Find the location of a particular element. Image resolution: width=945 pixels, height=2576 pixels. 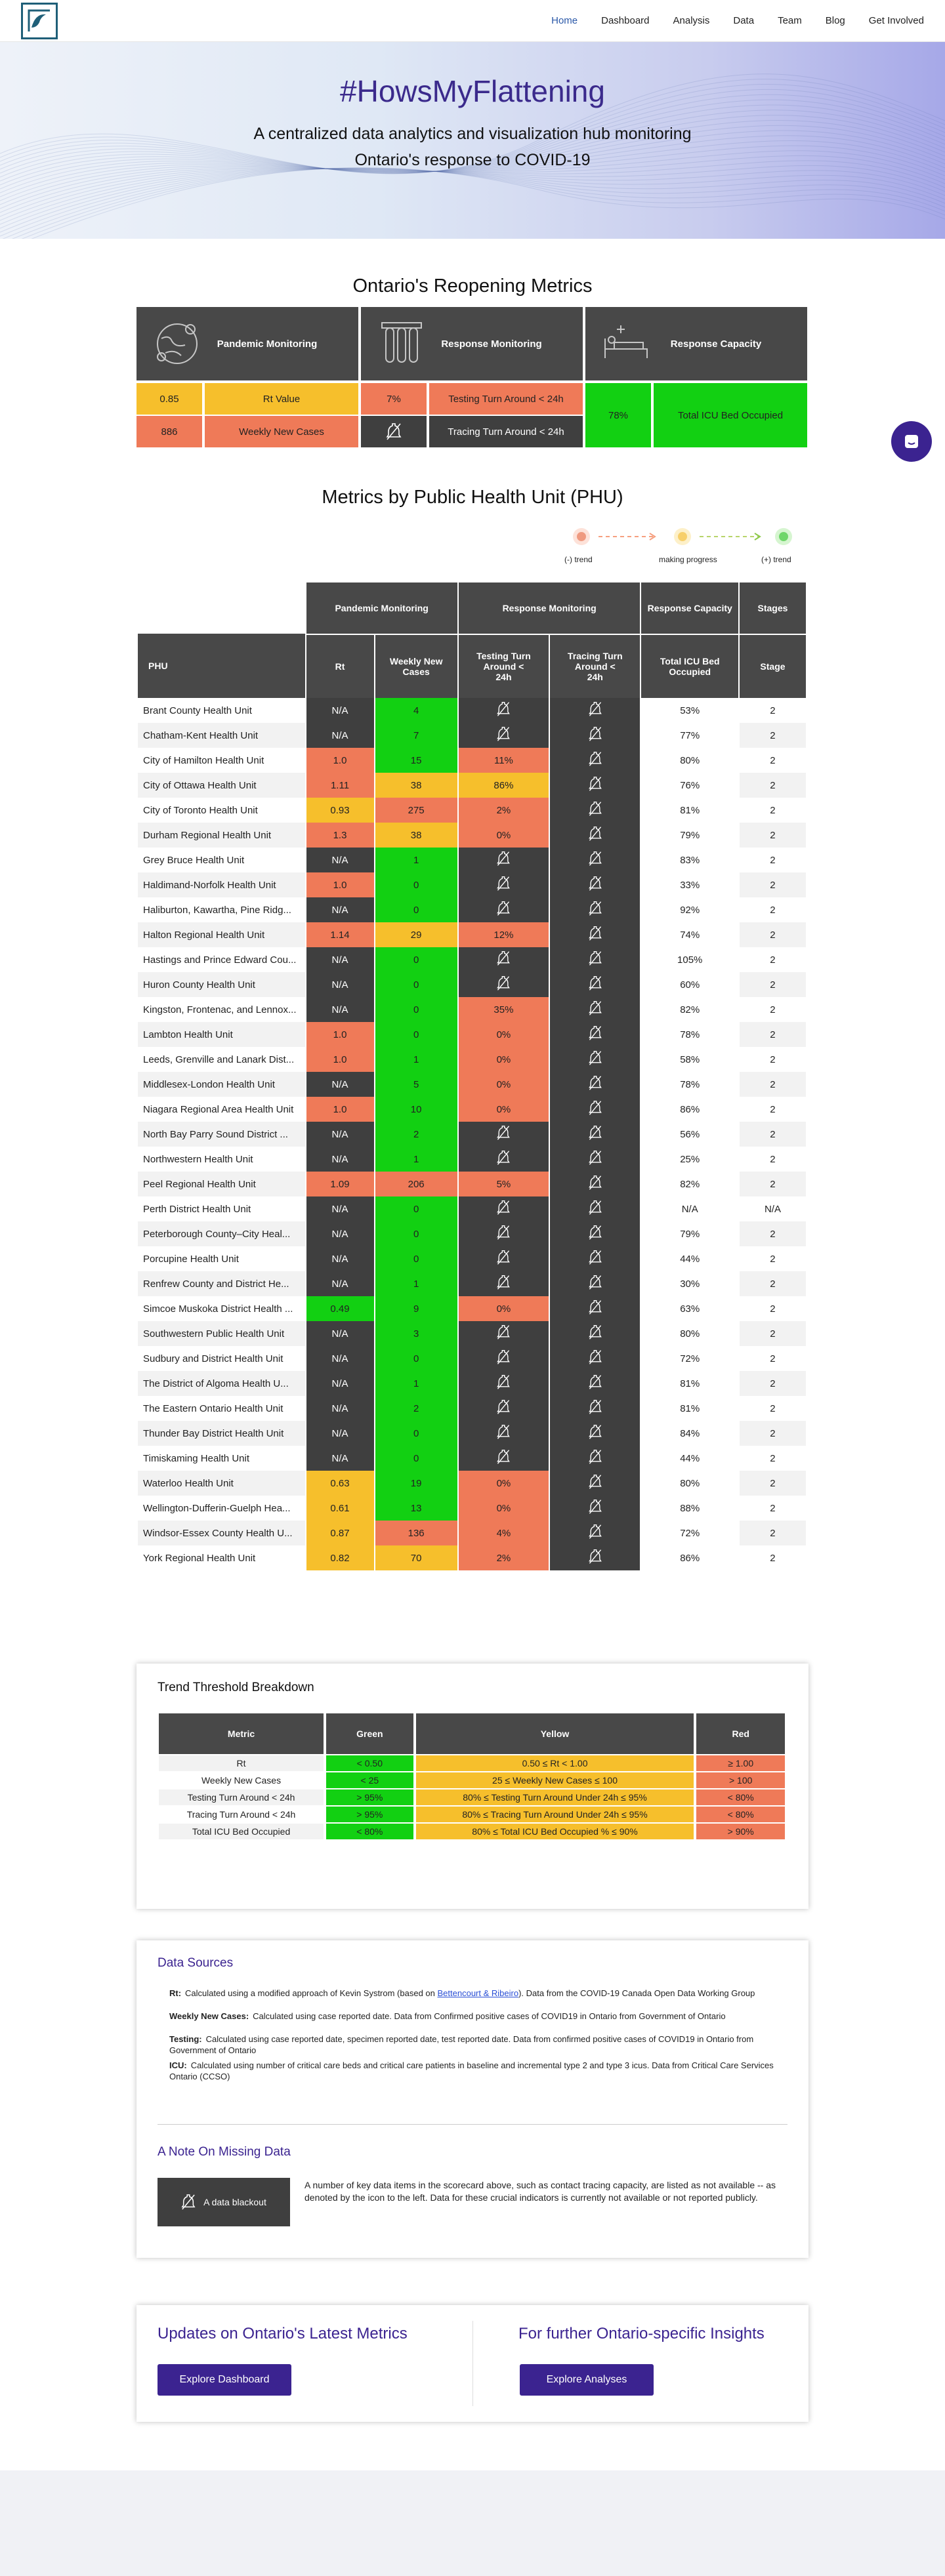

col-weekly-cases: Weekly New Cases is located at coordinates (416, 666).